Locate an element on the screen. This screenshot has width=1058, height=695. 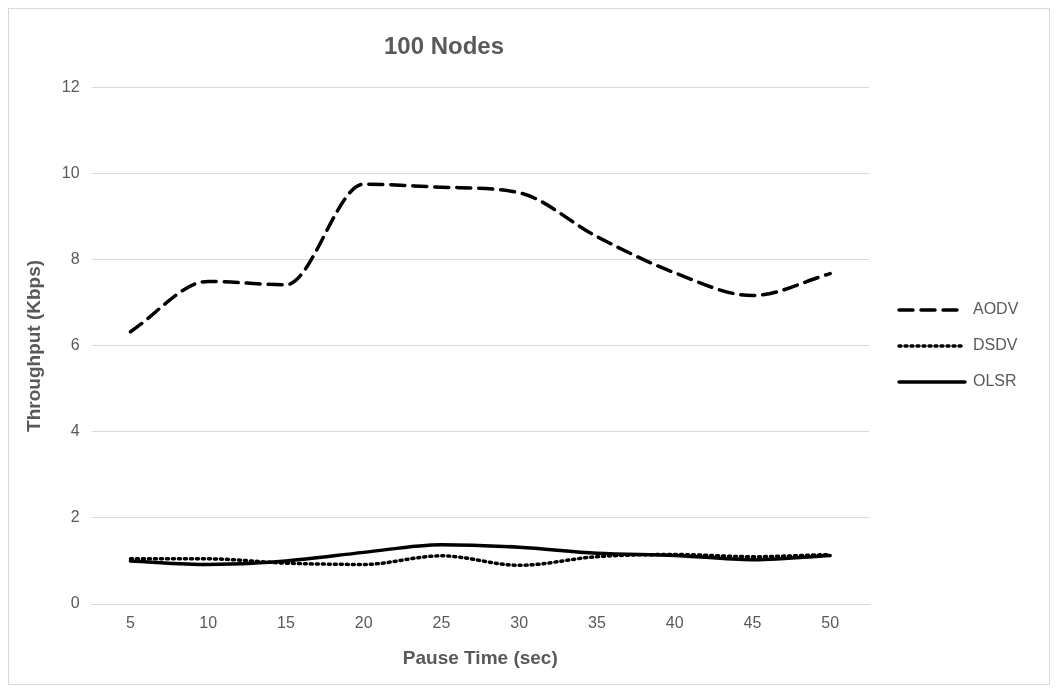
line-series is located at coordinates (480, 258).